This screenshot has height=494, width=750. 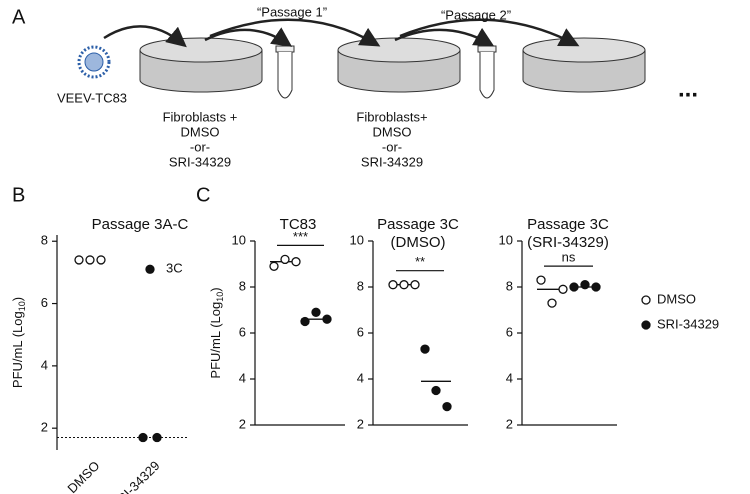 What do you see at coordinates (92, 97) in the screenshot?
I see `virus-label: VEEV-TC83` at bounding box center [92, 97].